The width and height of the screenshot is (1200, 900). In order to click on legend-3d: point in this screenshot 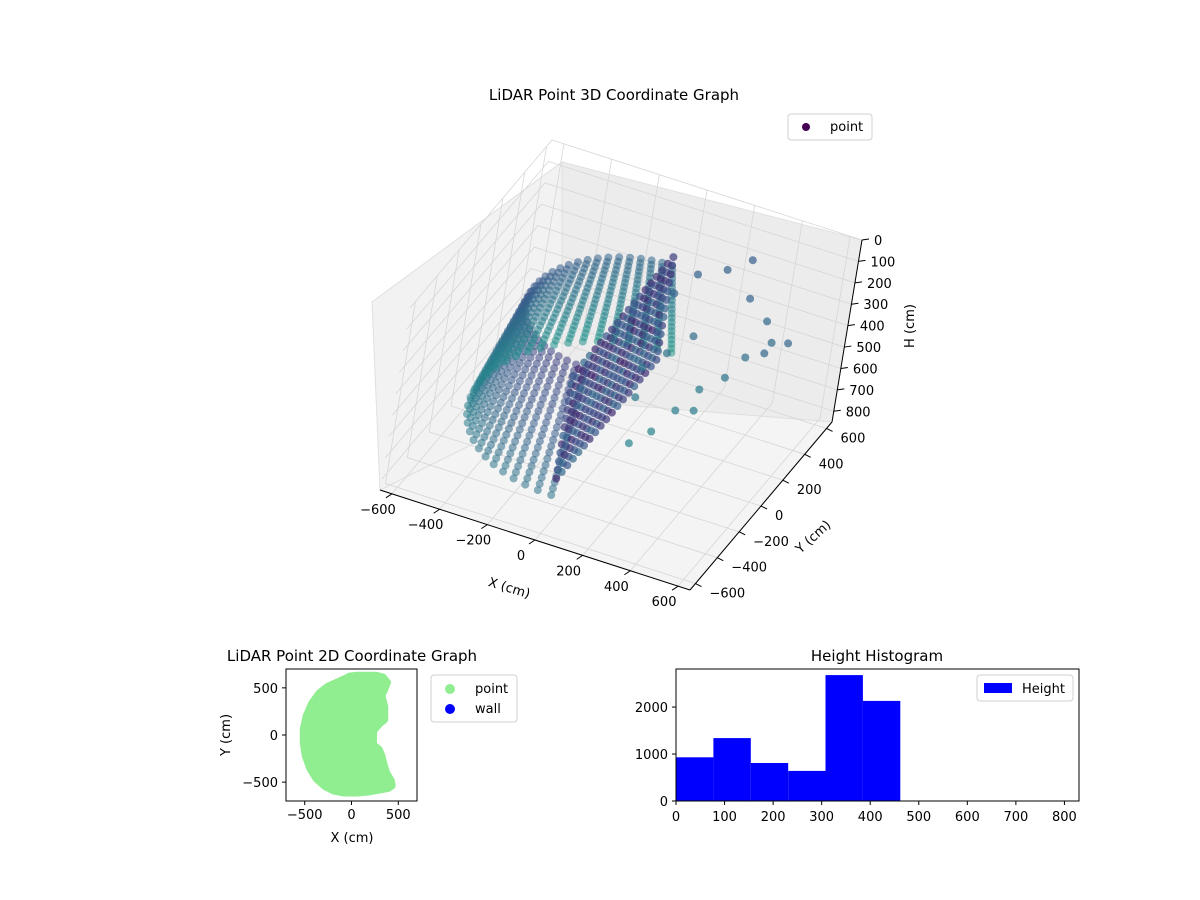, I will do `click(830, 127)`.